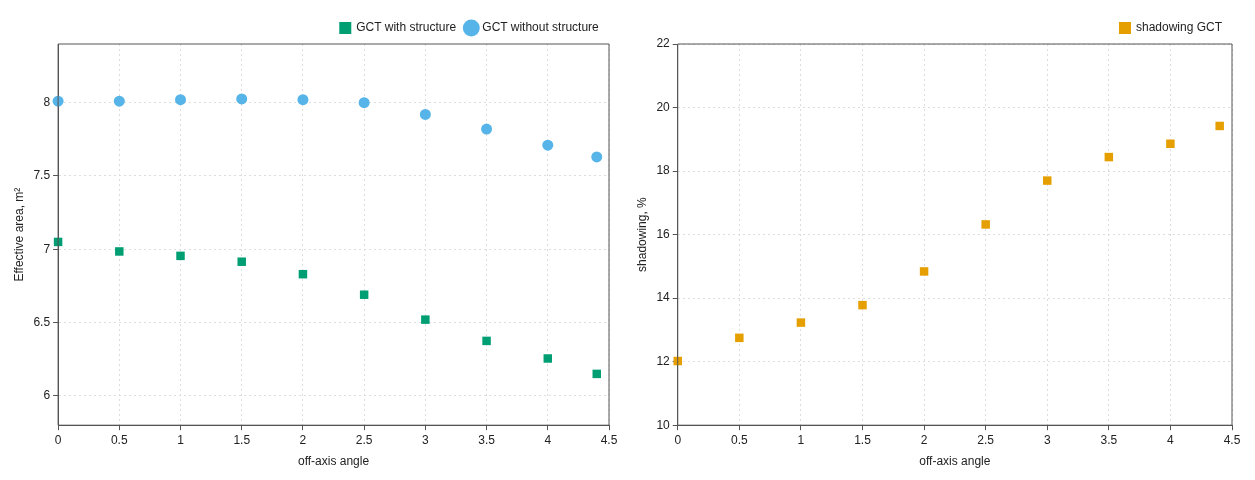 Image resolution: width=1255 pixels, height=480 pixels. What do you see at coordinates (663, 424) in the screenshot?
I see `y-tick-label: 10` at bounding box center [663, 424].